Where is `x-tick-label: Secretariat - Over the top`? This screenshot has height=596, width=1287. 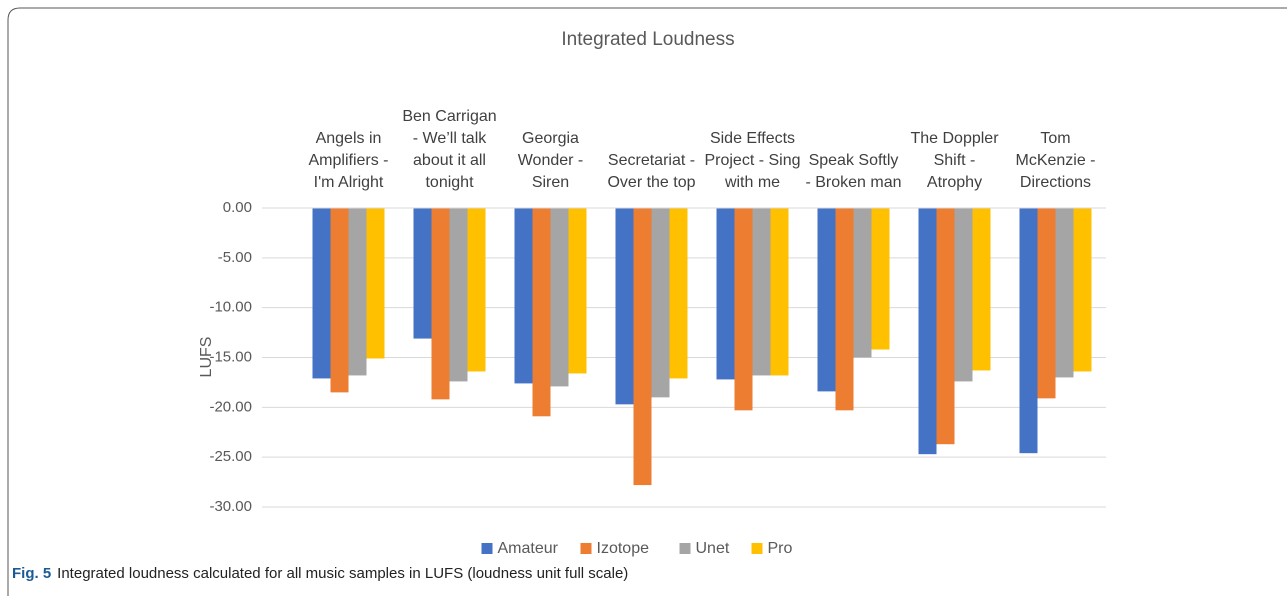 x-tick-label: Secretariat - Over the top is located at coordinates (651, 171).